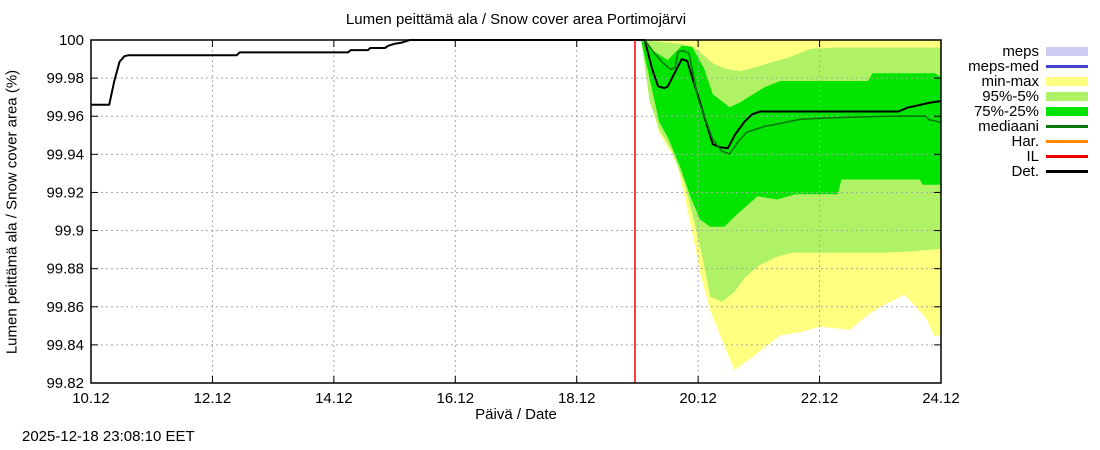 The image size is (1100, 450). What do you see at coordinates (65, 192) in the screenshot?
I see `svg-text: 99.92` at bounding box center [65, 192].